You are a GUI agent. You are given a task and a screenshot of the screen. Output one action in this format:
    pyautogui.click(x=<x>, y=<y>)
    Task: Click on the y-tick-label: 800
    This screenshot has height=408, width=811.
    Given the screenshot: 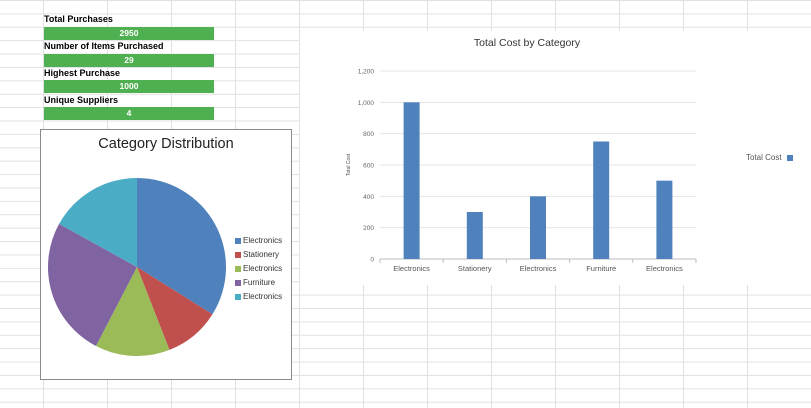 What is the action you would take?
    pyautogui.click(x=368, y=134)
    